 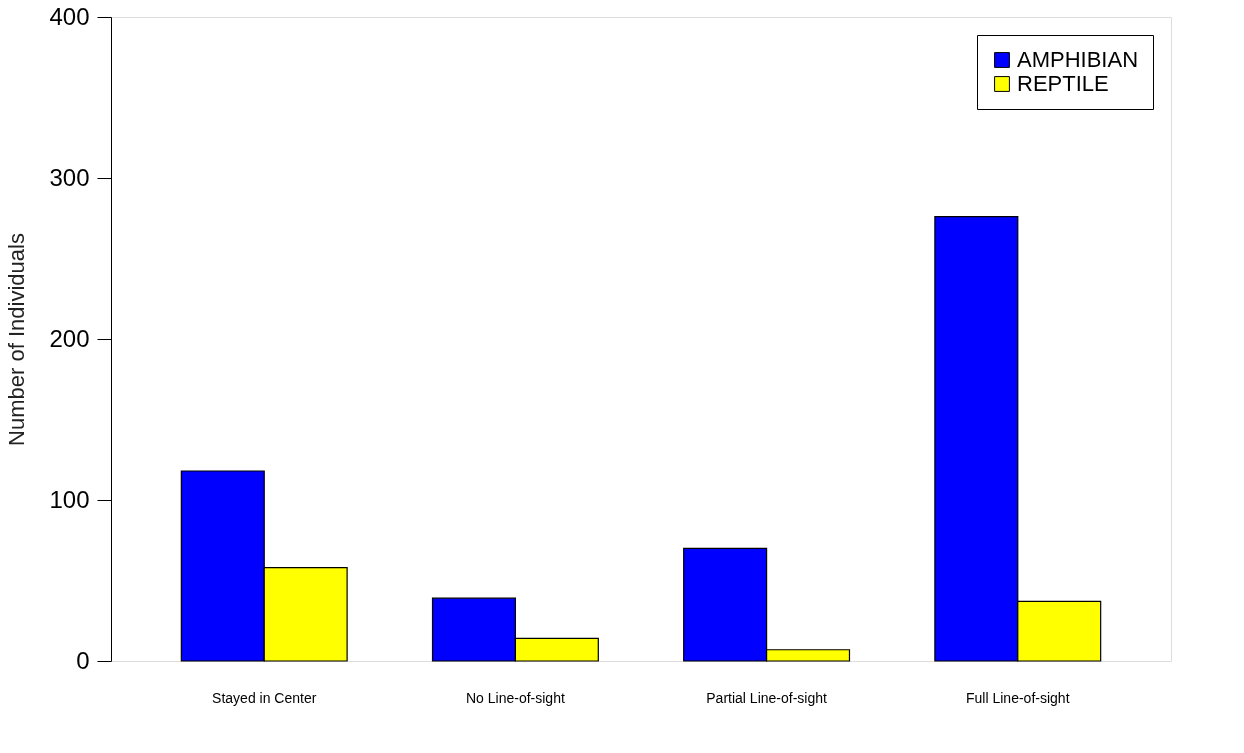 What do you see at coordinates (17, 339) in the screenshot?
I see `y-axis-title: Number of Individuals` at bounding box center [17, 339].